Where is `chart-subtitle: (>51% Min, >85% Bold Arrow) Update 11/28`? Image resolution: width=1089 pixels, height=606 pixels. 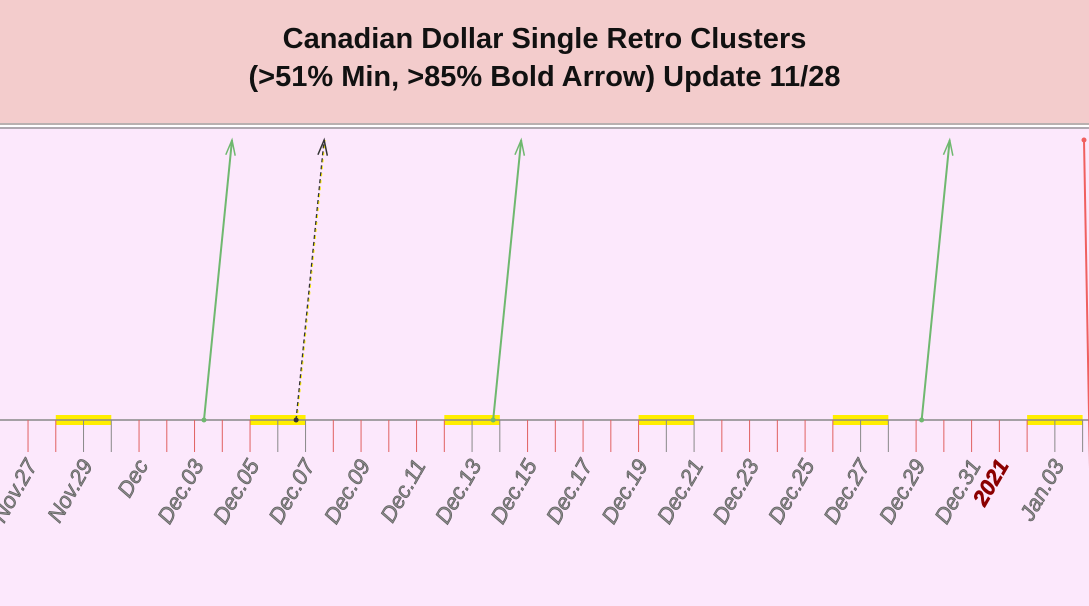
chart-subtitle: (>51% Min, >85% Bold Arrow) Update 11/28 is located at coordinates (544, 77).